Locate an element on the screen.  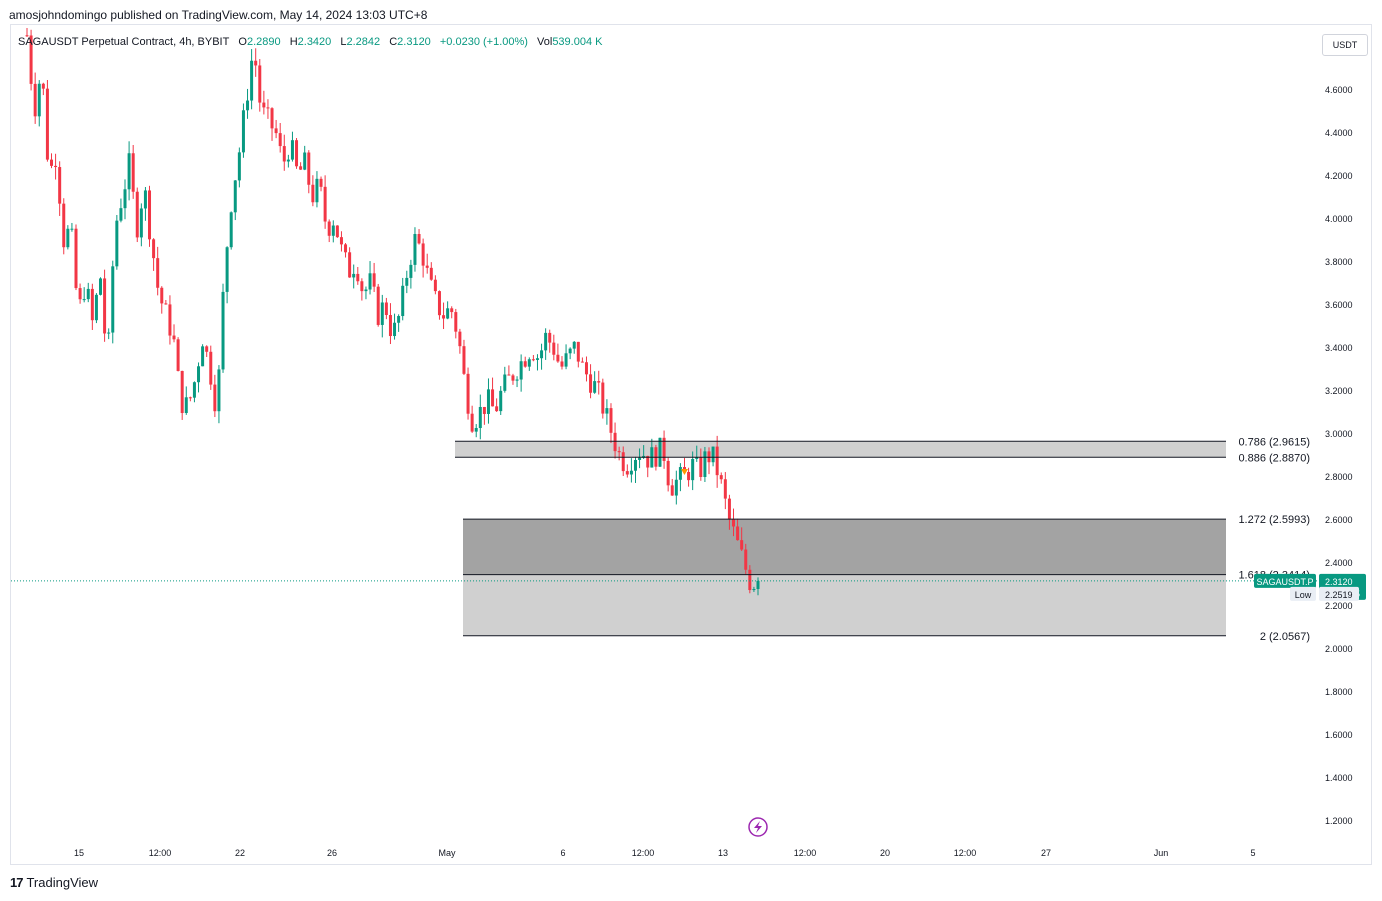
currency-button: USDT is located at coordinates (1345, 45).